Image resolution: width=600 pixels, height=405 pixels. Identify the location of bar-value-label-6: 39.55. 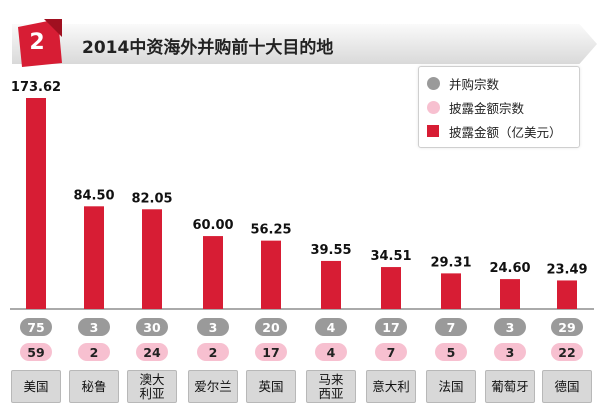
(330, 250).